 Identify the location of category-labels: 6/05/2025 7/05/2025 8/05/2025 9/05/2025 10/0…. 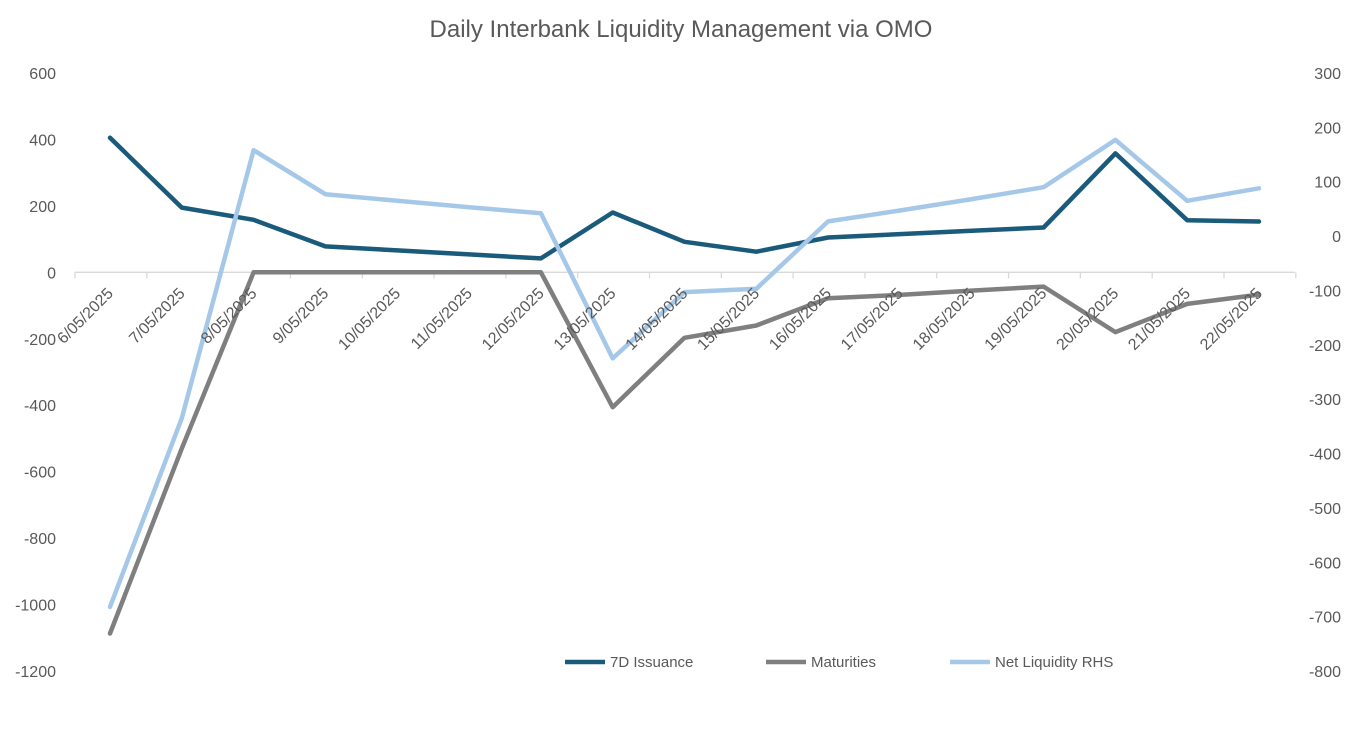
(659, 319).